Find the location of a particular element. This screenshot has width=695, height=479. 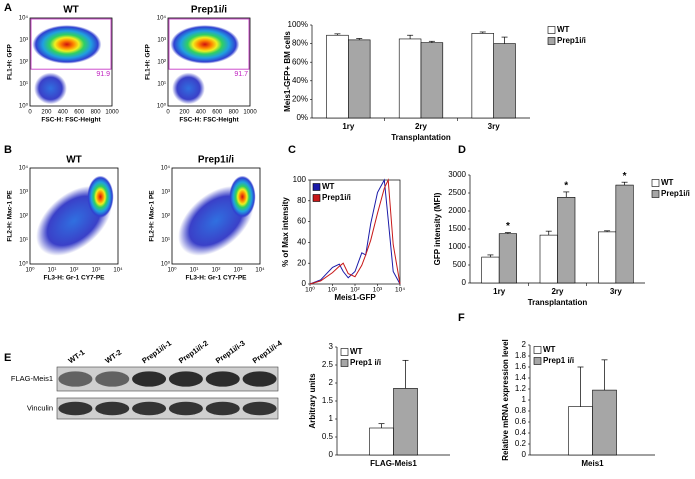

gate is located at coordinates (71, 44).